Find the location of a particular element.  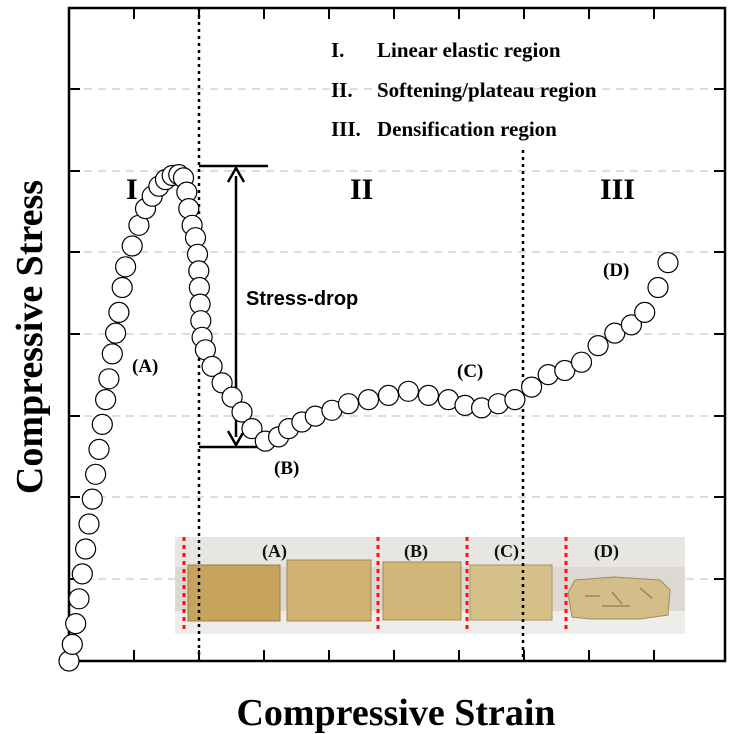

stress-drop-label: Stress-drop is located at coordinates (302, 299).